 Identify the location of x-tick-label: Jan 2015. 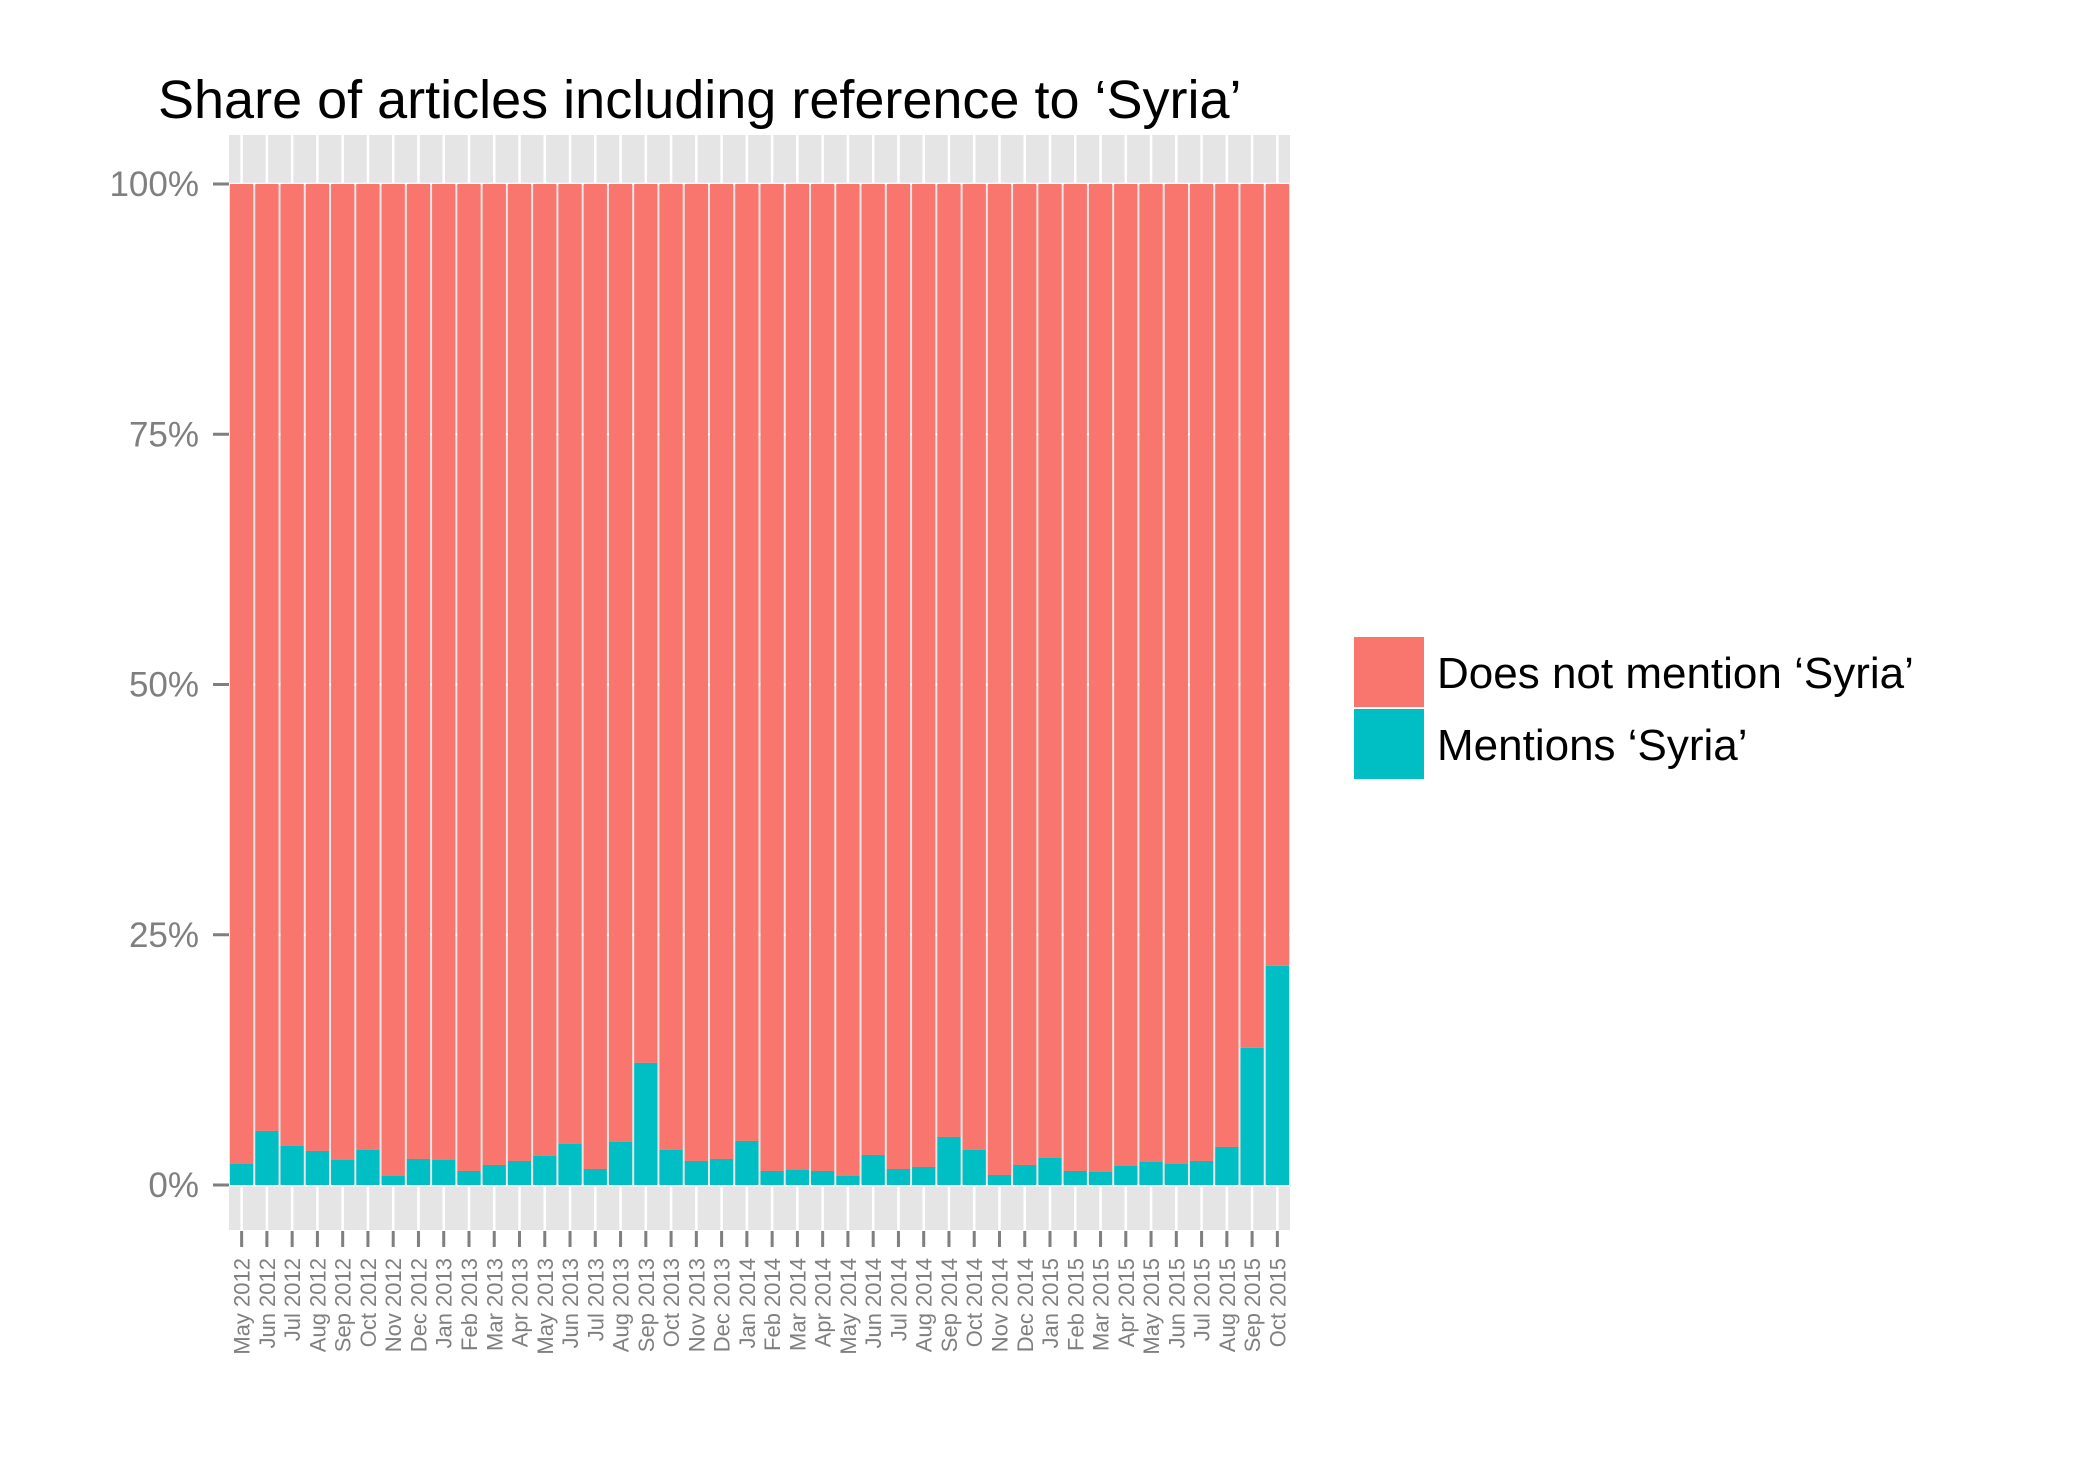
(1050, 1303).